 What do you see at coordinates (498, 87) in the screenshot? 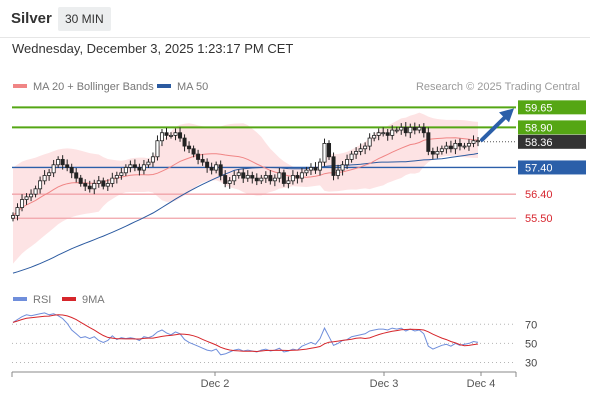
I see `watermark: Research © 2025 Trading Central` at bounding box center [498, 87].